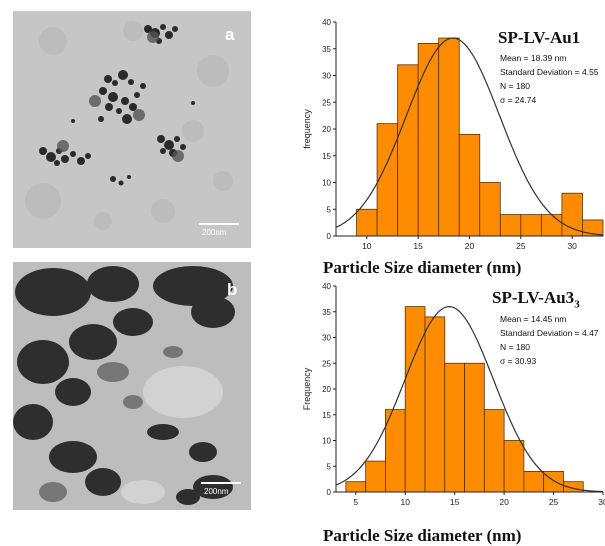 The image size is (605, 546). What do you see at coordinates (418, 246) in the screenshot?
I see `histogram-a-x-tick-label: 15` at bounding box center [418, 246].